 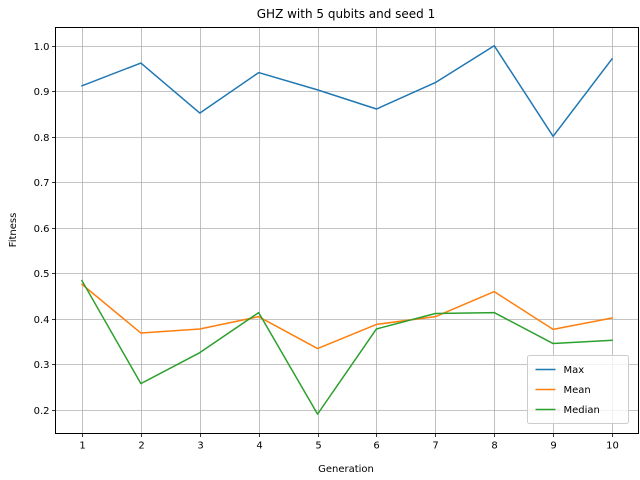 I want to click on y-tick-label: 0.9, so click(x=42, y=92).